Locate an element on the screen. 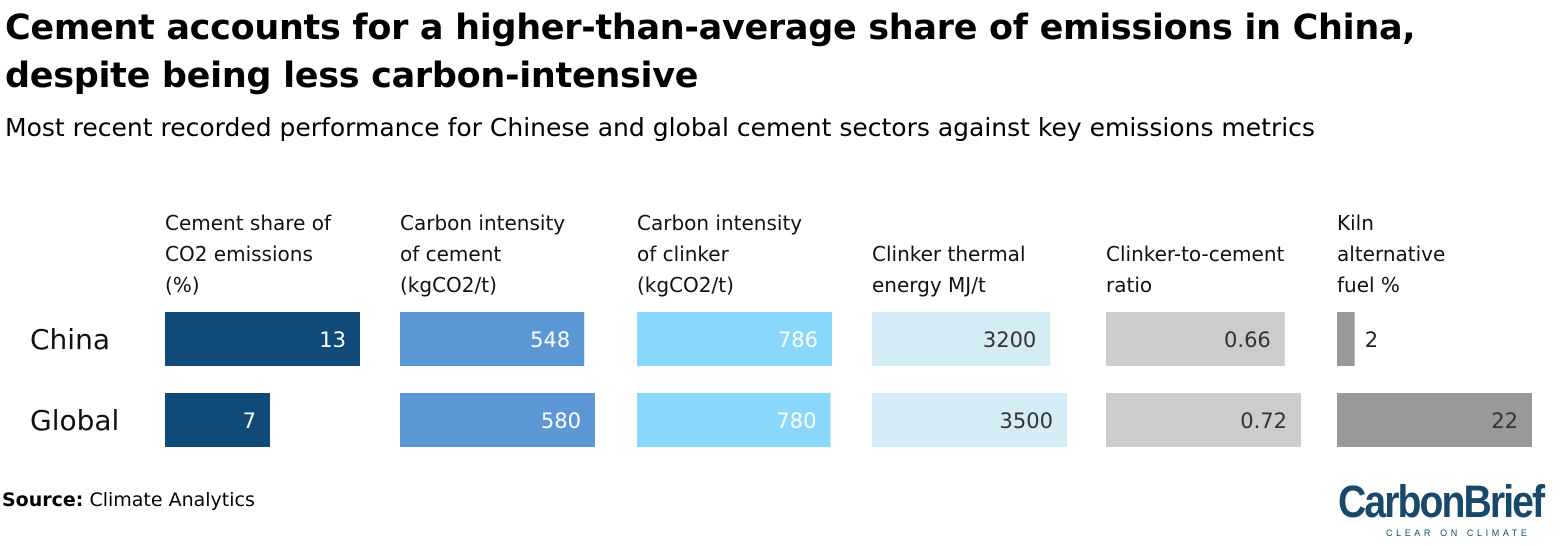  metric-header-line: CO2 emissions is located at coordinates (239, 254).